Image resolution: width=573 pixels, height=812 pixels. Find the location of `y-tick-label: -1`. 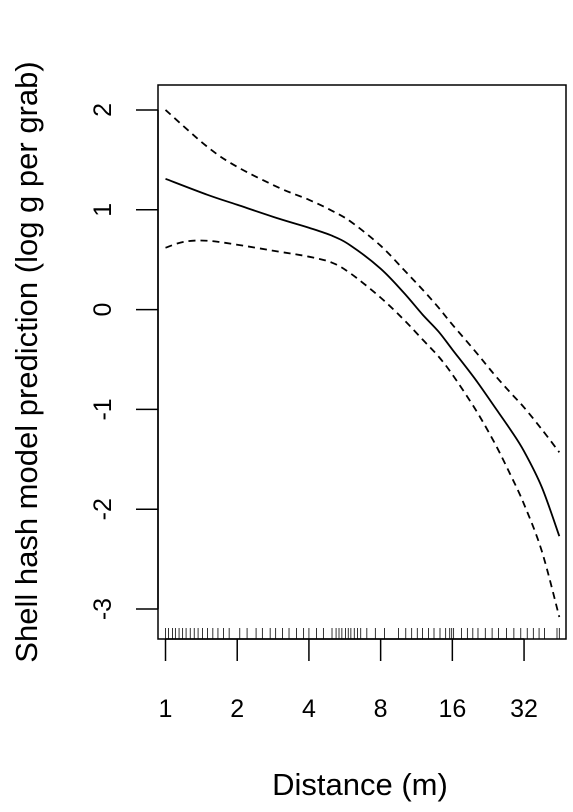

y-tick-label: -1 is located at coordinates (103, 409).